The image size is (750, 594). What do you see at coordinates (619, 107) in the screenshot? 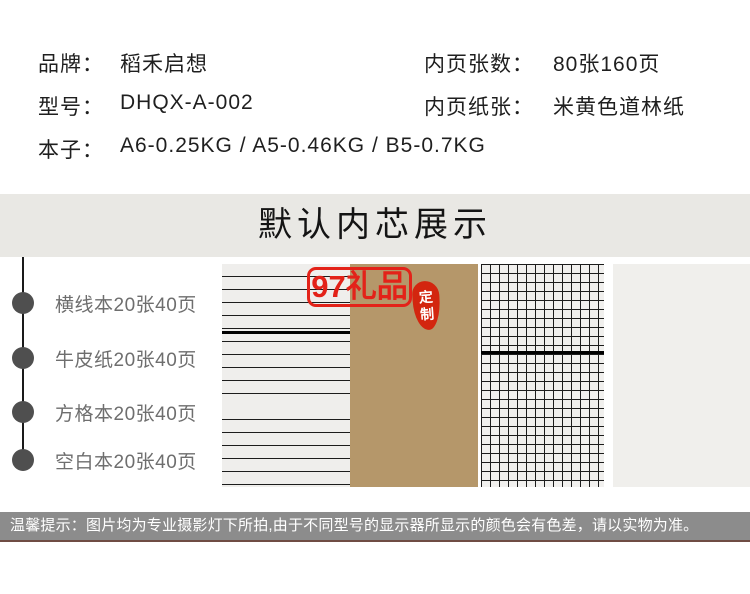
I see `spec-value-paper-type: 米黄色道林纸` at bounding box center [619, 107].